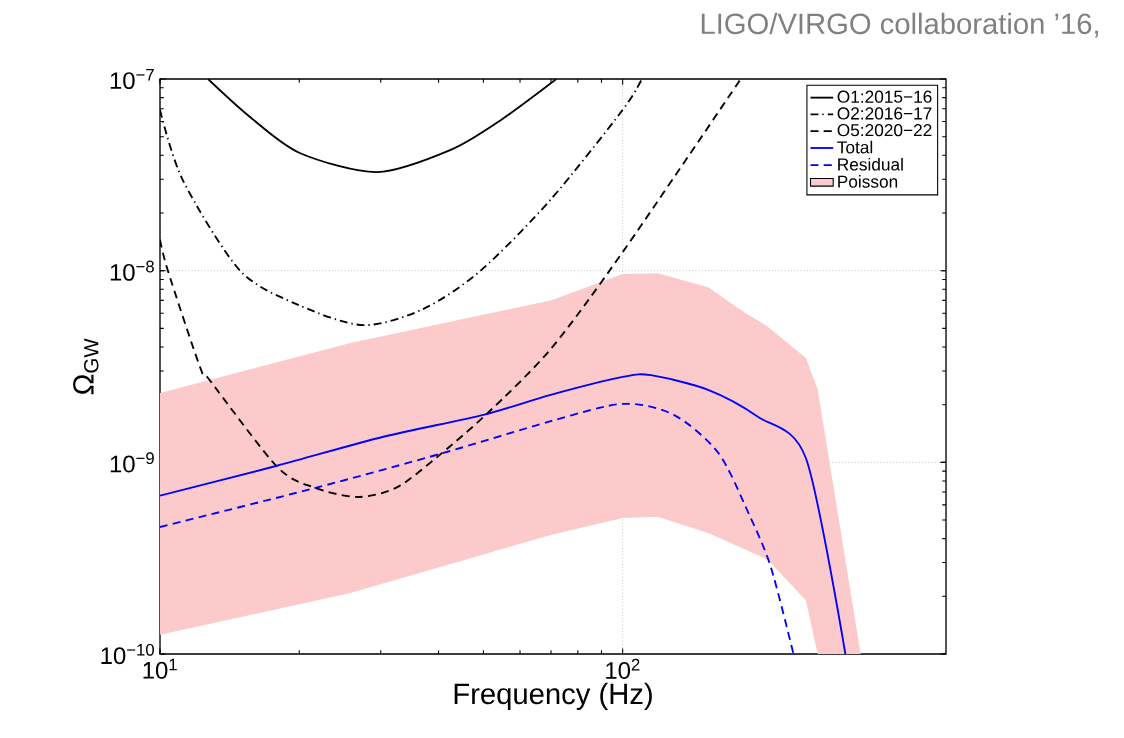 This screenshot has width=1124, height=738. I want to click on legend-label: Total, so click(855, 147).